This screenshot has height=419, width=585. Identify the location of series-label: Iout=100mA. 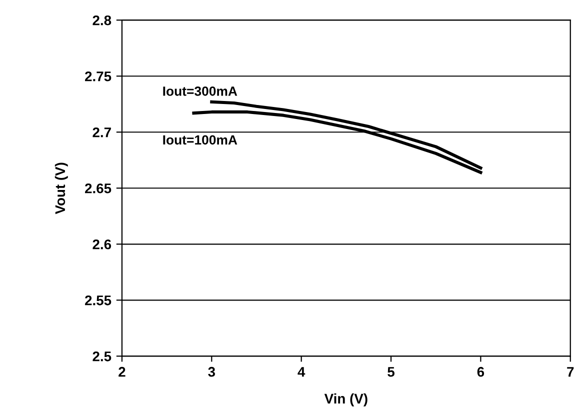
(200, 140).